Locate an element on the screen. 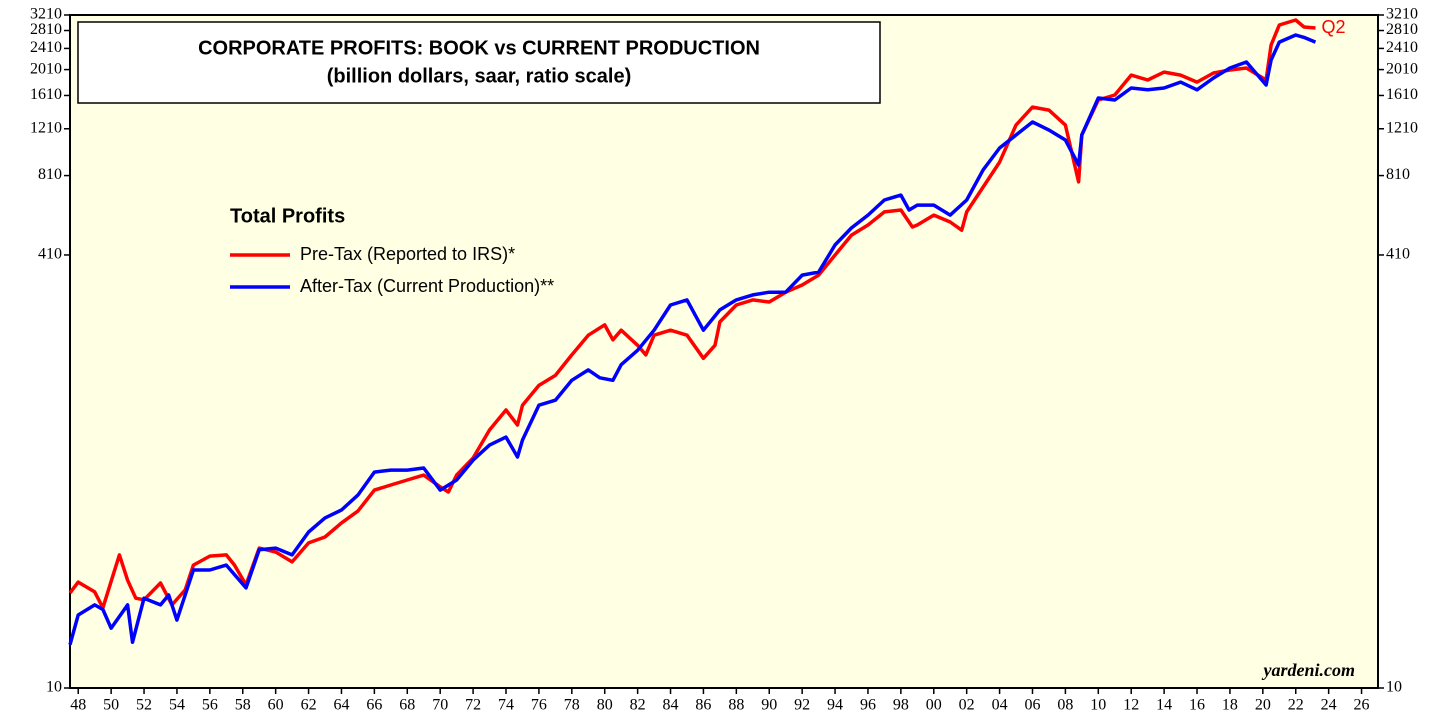 This screenshot has width=1447, height=719. x-tick-label: 52 is located at coordinates (144, 705).